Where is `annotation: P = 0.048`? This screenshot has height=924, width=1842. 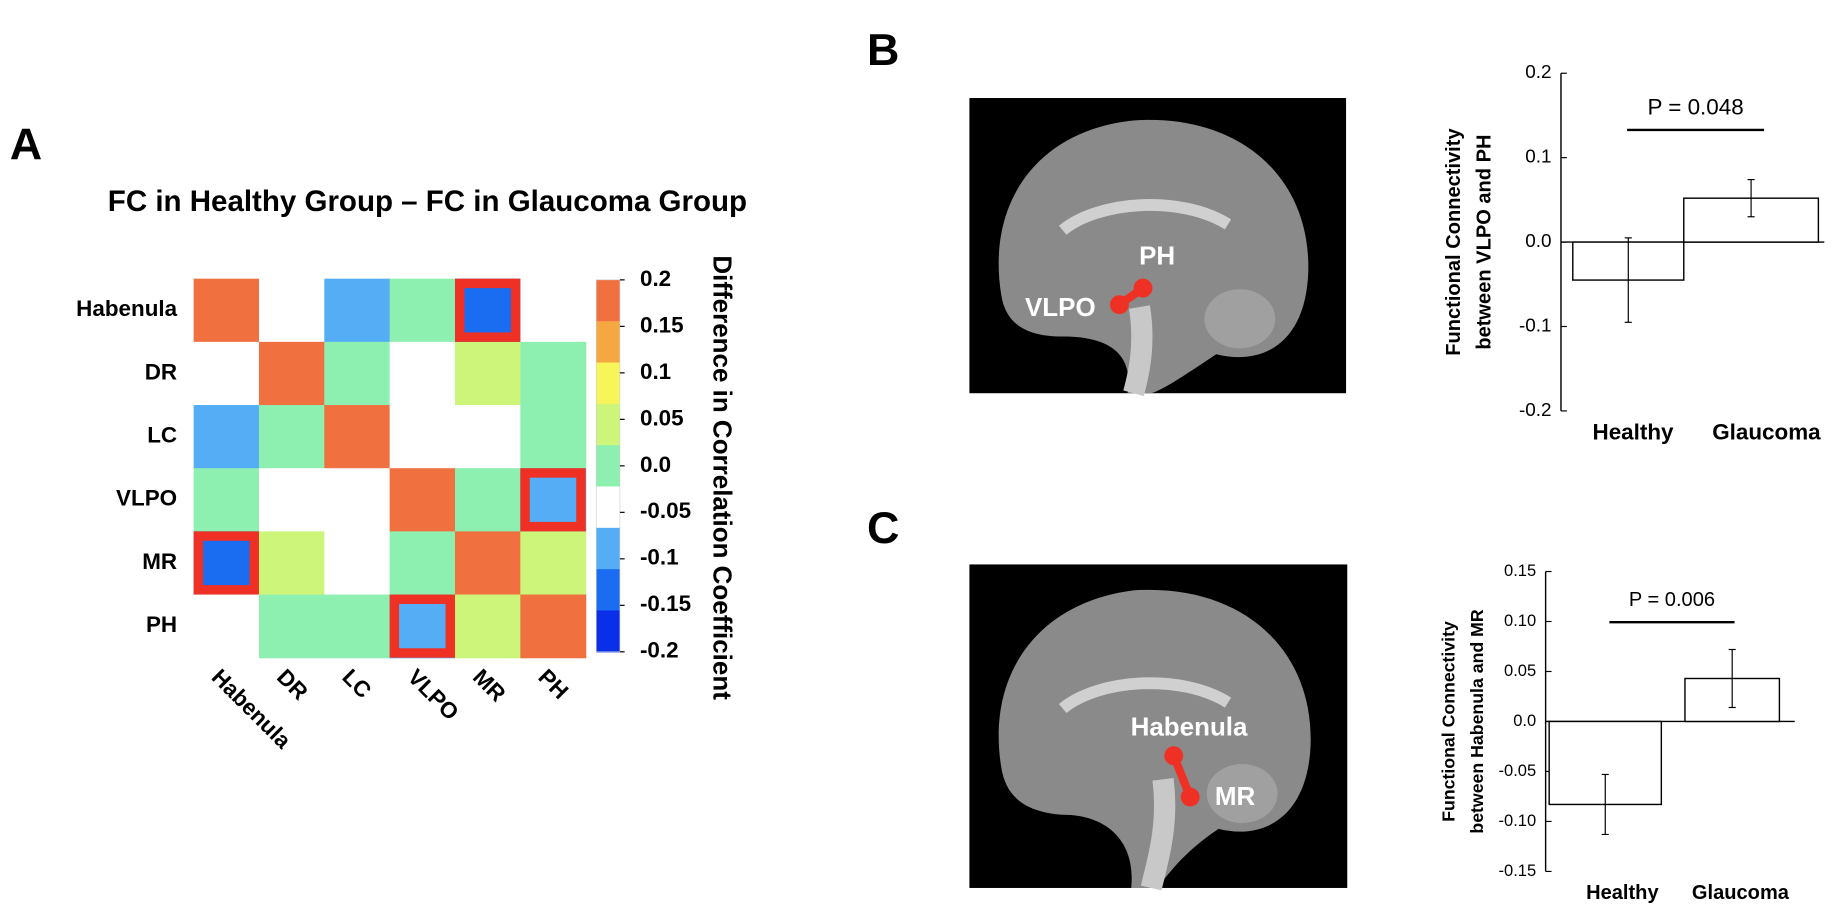
annotation: P = 0.048 is located at coordinates (1695, 107).